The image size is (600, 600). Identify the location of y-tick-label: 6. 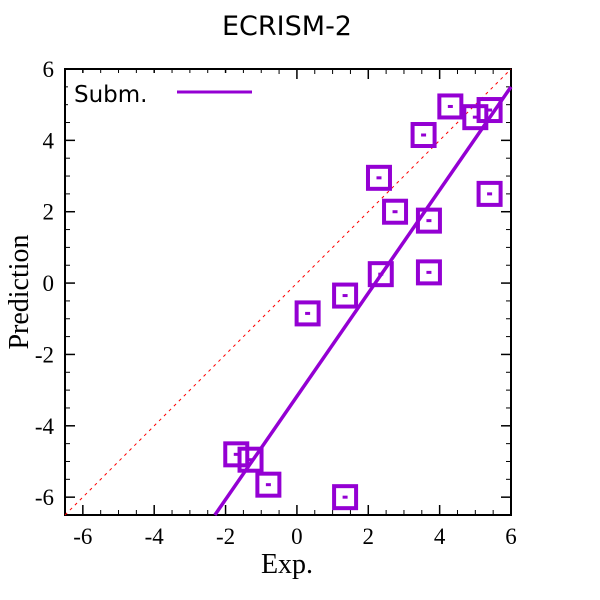
(49, 69).